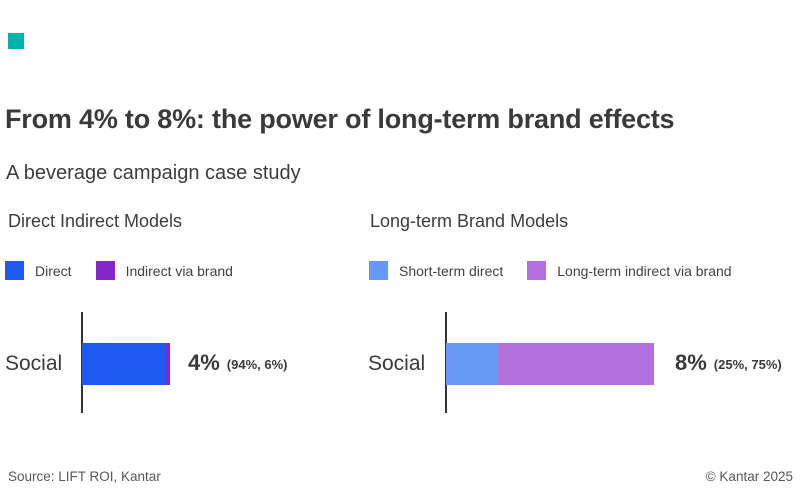 This screenshot has width=800, height=500. I want to click on legend-item-short-term-direct: Short-term direct, so click(436, 270).